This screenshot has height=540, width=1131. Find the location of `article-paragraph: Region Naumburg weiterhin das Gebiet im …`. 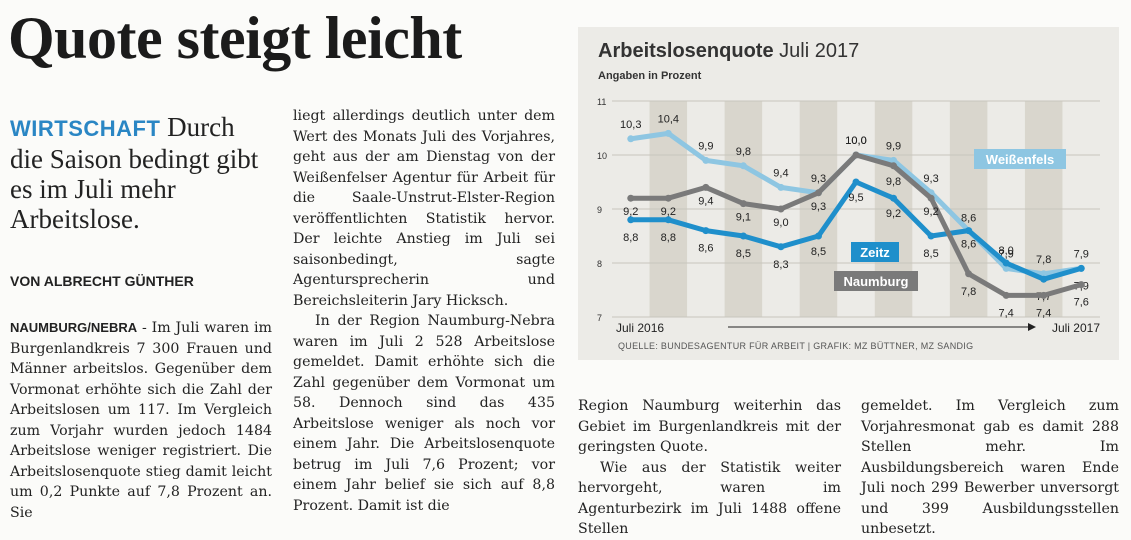

article-paragraph: Region Naumburg weiterhin das Gebiet im … is located at coordinates (709, 426).